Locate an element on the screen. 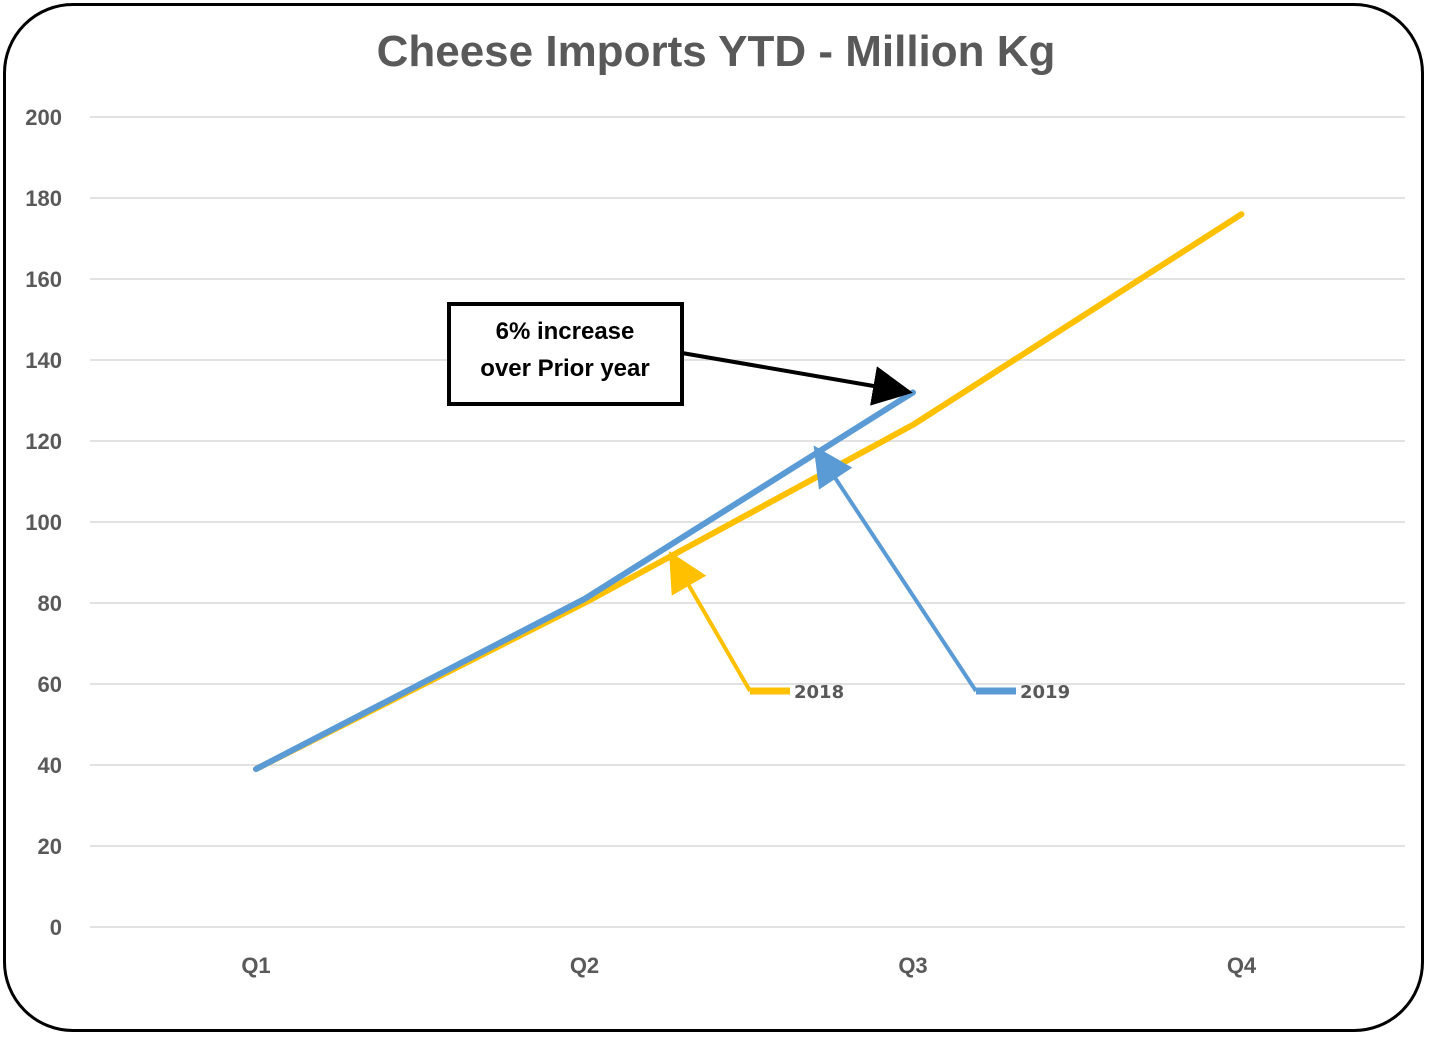 Image resolution: width=1431 pixels, height=1039 pixels. y-tick-label: 180 is located at coordinates (43, 198).